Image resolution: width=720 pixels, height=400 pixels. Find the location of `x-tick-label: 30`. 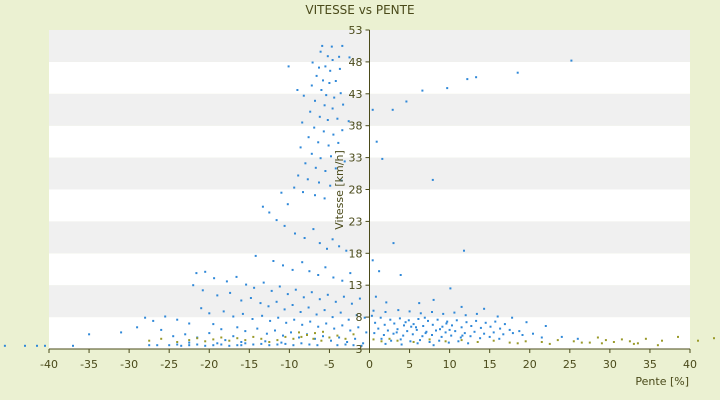

x-tick-label: 30 is located at coordinates (610, 364).